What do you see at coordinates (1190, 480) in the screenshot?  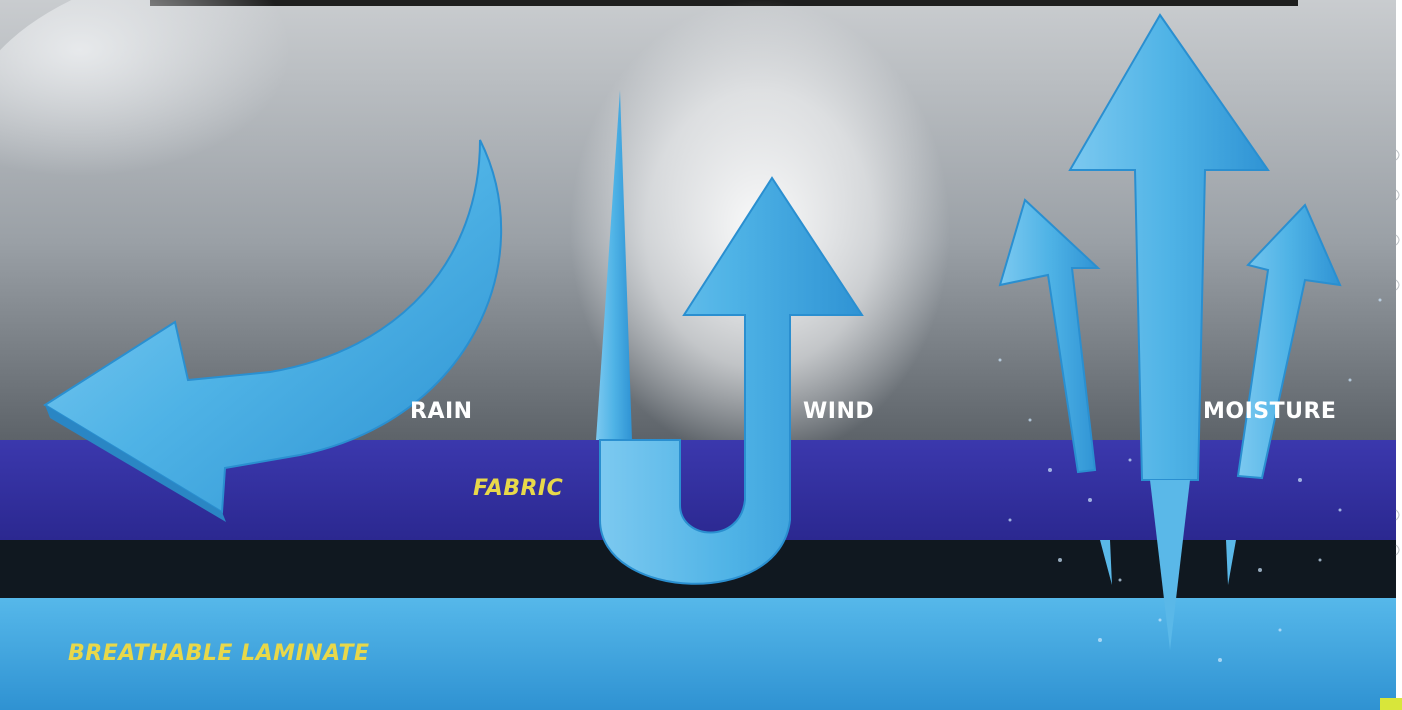 I see `moisture-droplets` at bounding box center [1190, 480].